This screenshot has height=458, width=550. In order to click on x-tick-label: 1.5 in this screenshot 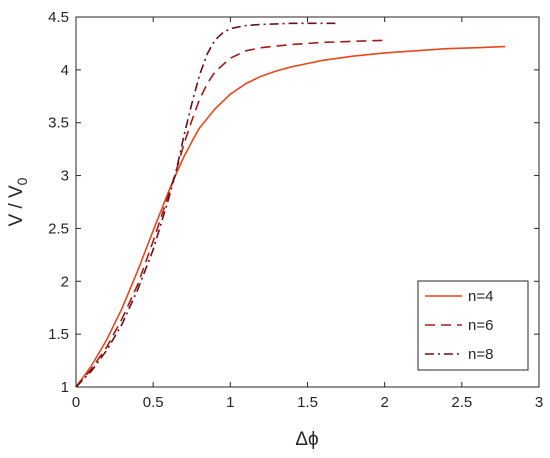, I will do `click(307, 402)`.